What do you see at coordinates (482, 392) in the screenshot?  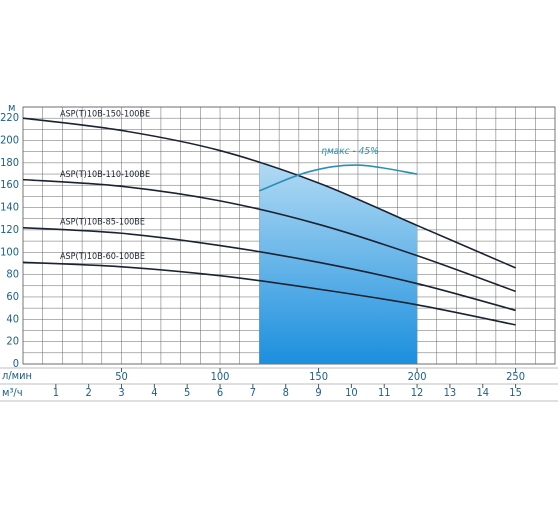 I see `x2-tick-label: 14` at bounding box center [482, 392].